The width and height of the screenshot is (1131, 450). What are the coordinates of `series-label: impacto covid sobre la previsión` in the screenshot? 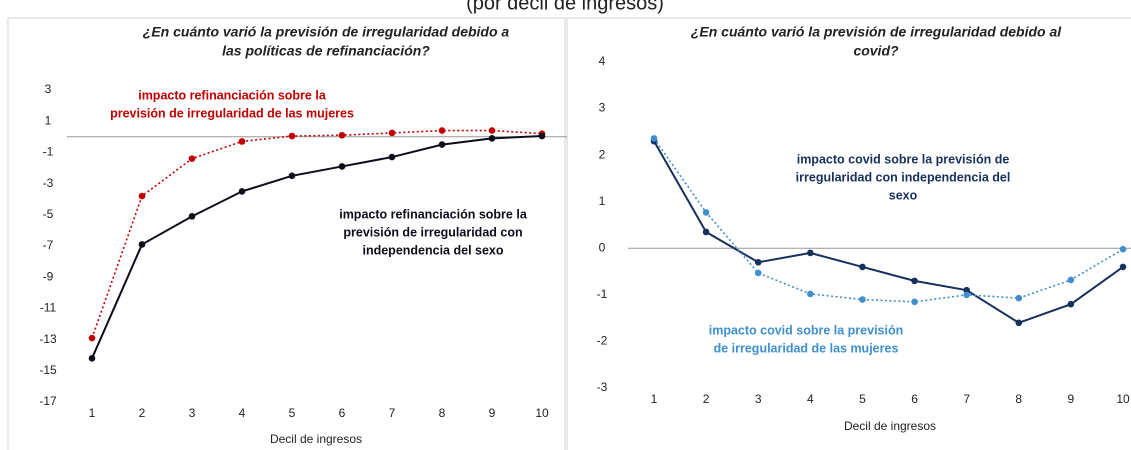 It's located at (806, 330).